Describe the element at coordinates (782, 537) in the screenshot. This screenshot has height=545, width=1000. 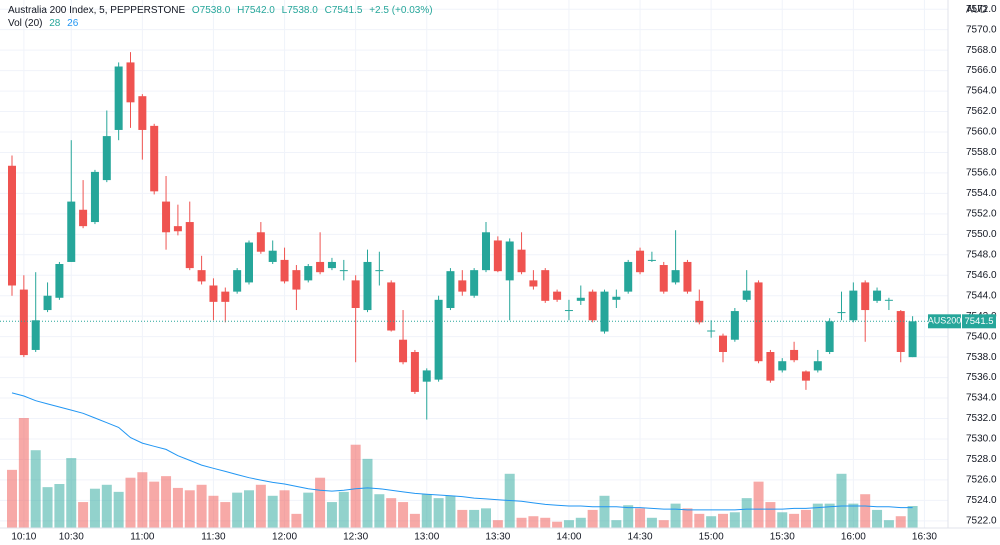
I see `x-tick-label: 15:30` at that location.